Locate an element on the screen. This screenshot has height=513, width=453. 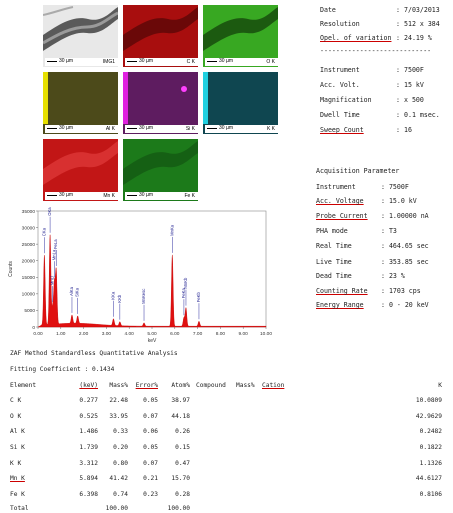
plot-area is located at coordinates (152, 269).